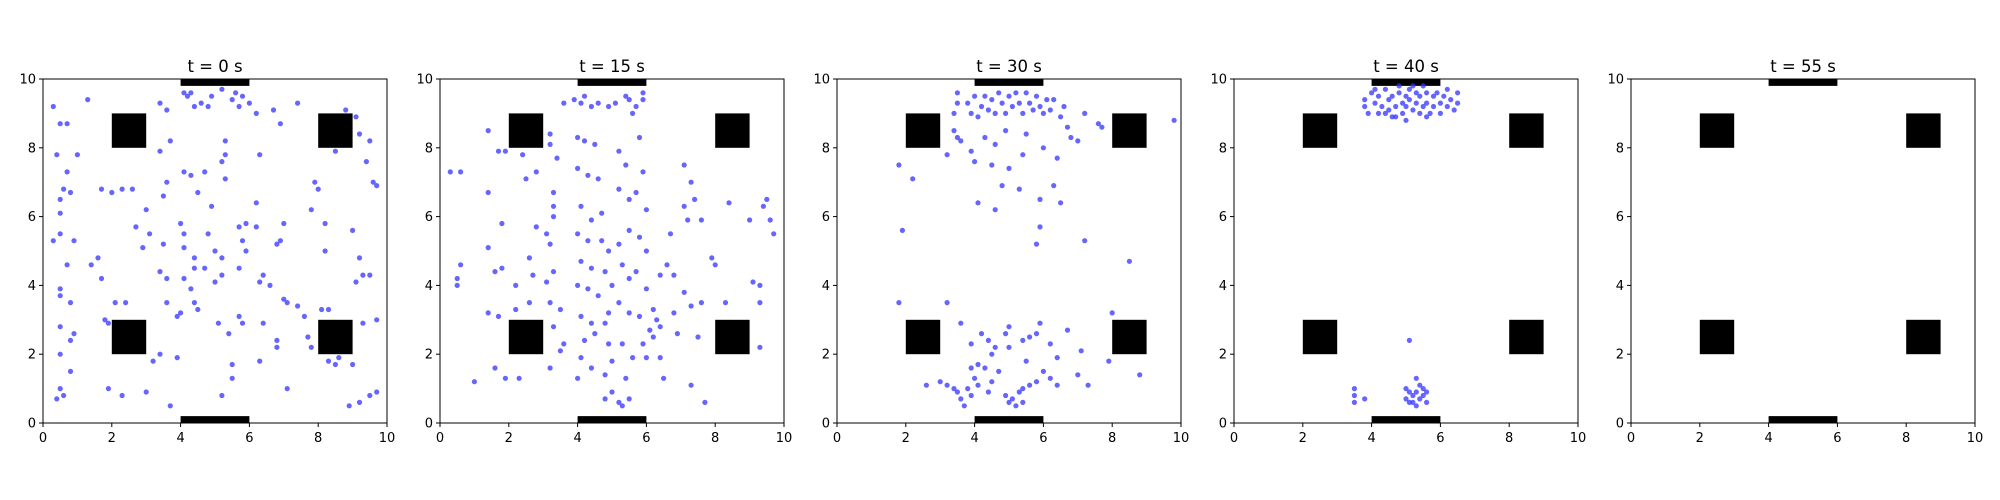 The height and width of the screenshot is (500, 2000). What do you see at coordinates (1223, 286) in the screenshot?
I see `y-tick-label: 4` at bounding box center [1223, 286].